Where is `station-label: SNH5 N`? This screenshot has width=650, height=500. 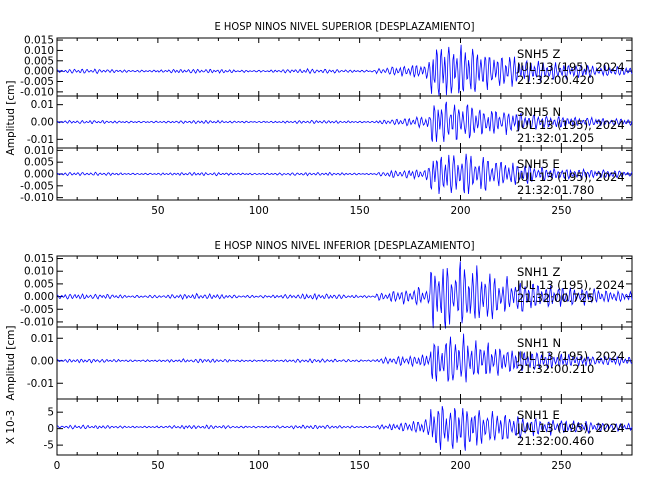 station-label: SNH5 N is located at coordinates (539, 112).